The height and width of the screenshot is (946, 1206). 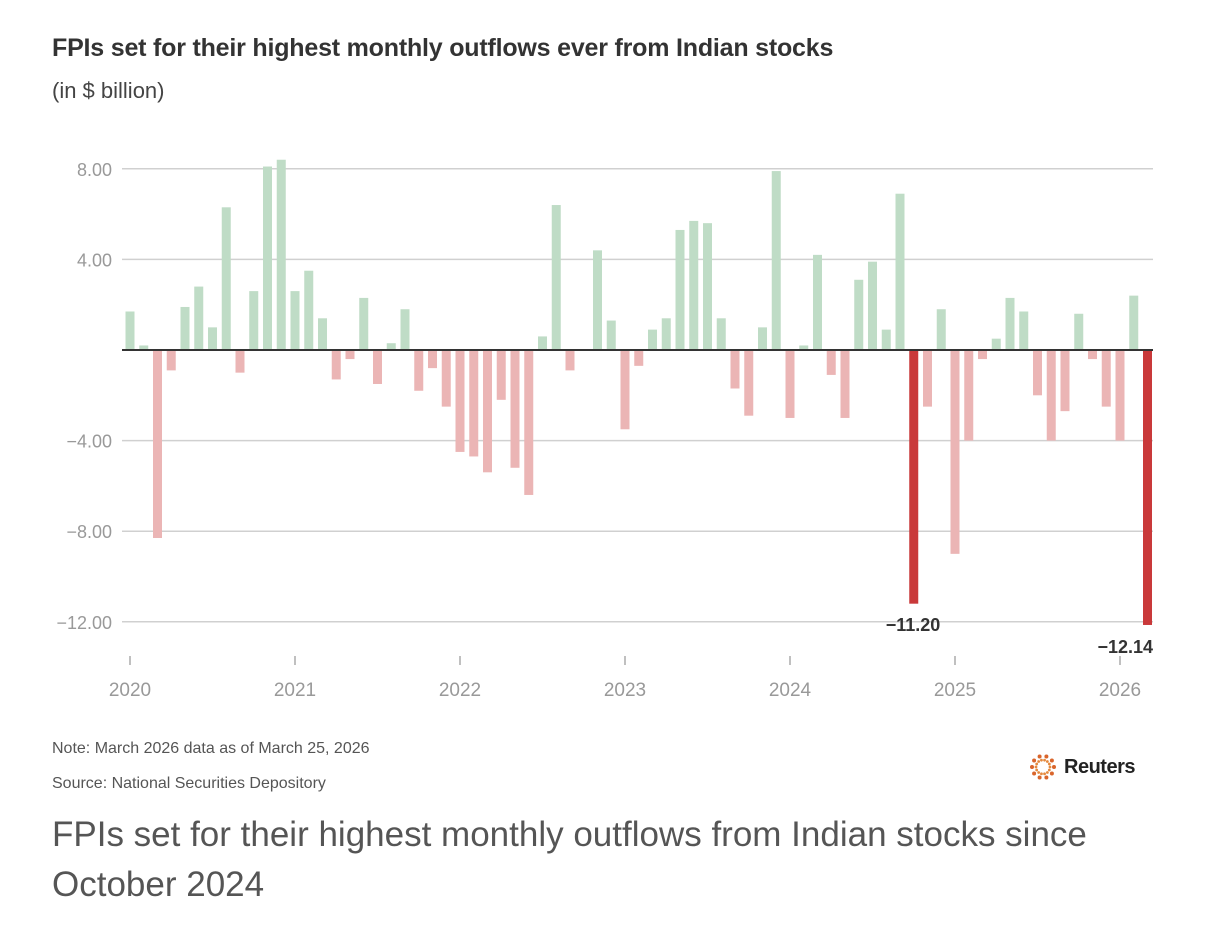 What do you see at coordinates (1120, 690) in the screenshot?
I see `x-tick-label: 2026` at bounding box center [1120, 690].